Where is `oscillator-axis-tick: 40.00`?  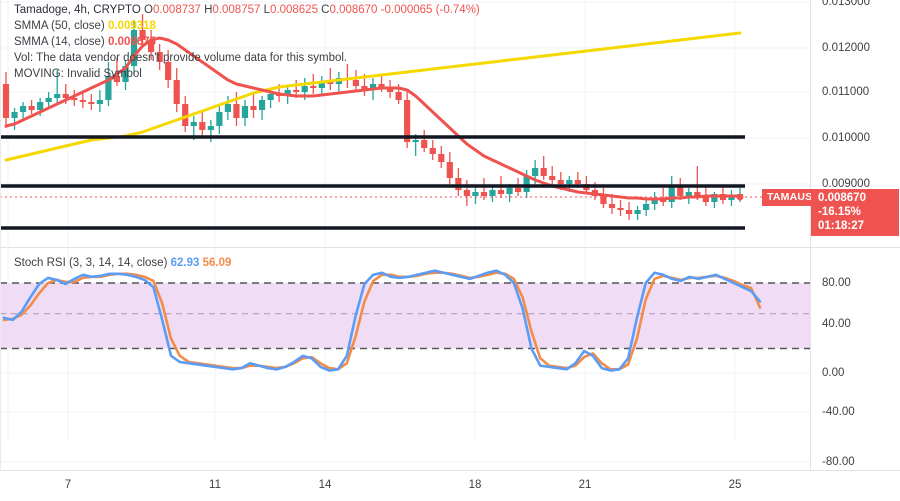 oscillator-axis-tick: 40.00 is located at coordinates (836, 324).